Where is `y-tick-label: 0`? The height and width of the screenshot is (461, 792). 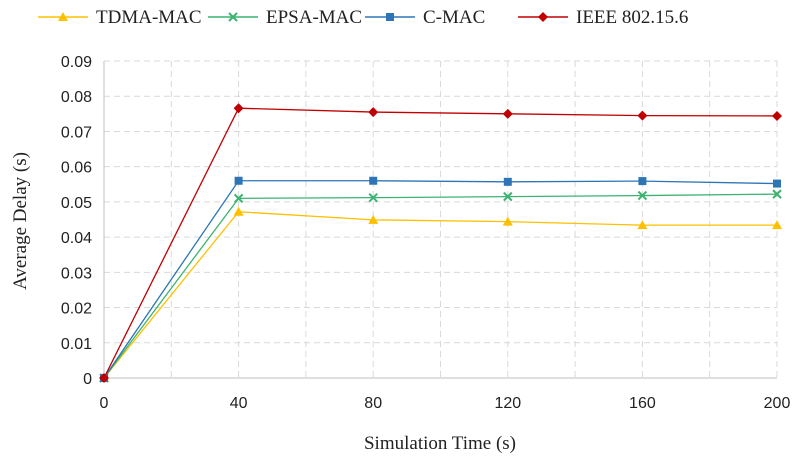 y-tick-label: 0 is located at coordinates (87, 379).